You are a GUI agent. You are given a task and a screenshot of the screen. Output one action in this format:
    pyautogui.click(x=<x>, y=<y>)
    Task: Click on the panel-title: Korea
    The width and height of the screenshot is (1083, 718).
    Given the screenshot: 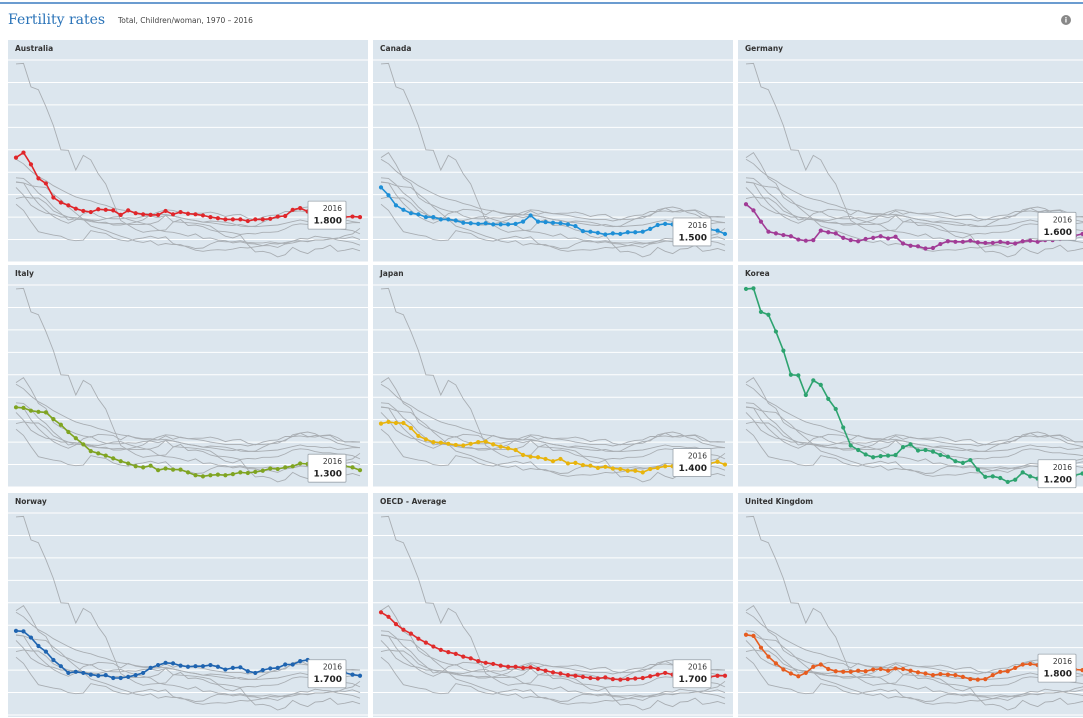 What is the action you would take?
    pyautogui.click(x=757, y=273)
    